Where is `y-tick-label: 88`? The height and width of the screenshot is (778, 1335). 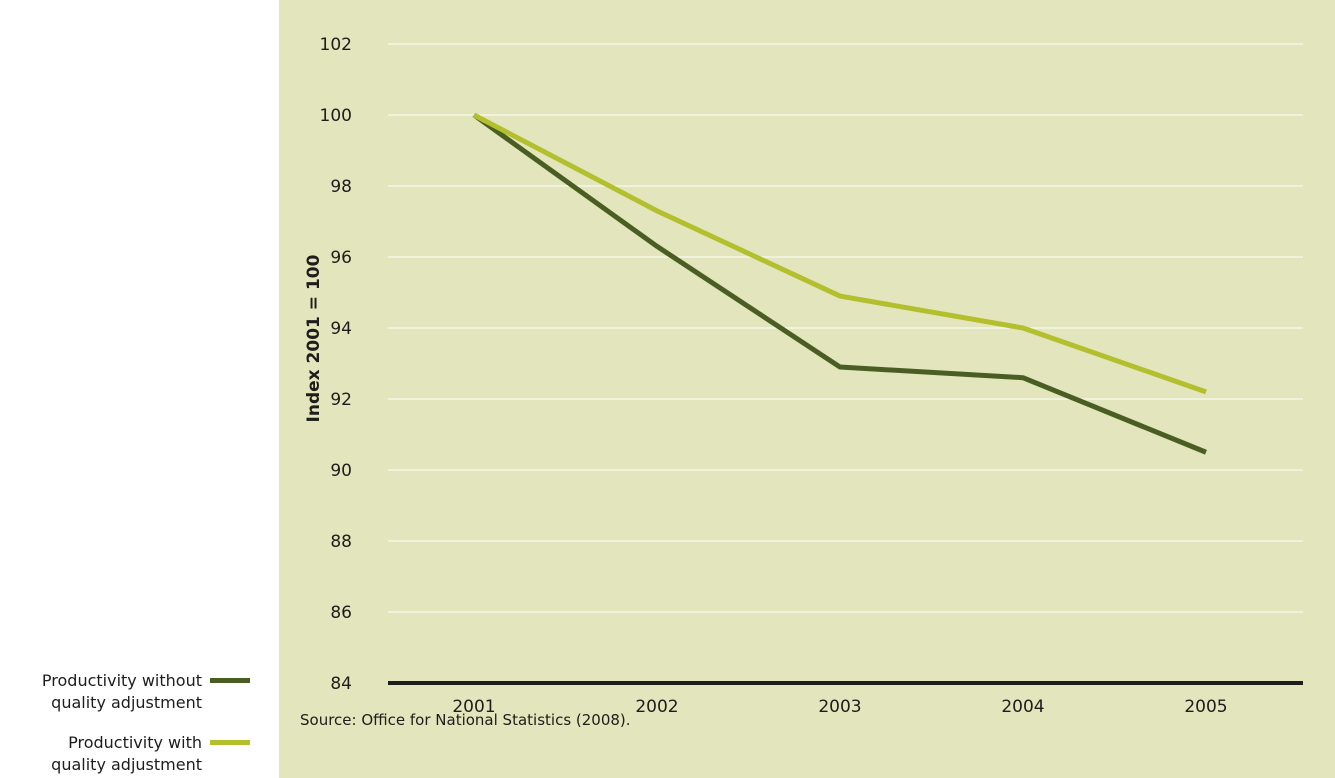 y-tick-label: 88 is located at coordinates (341, 542).